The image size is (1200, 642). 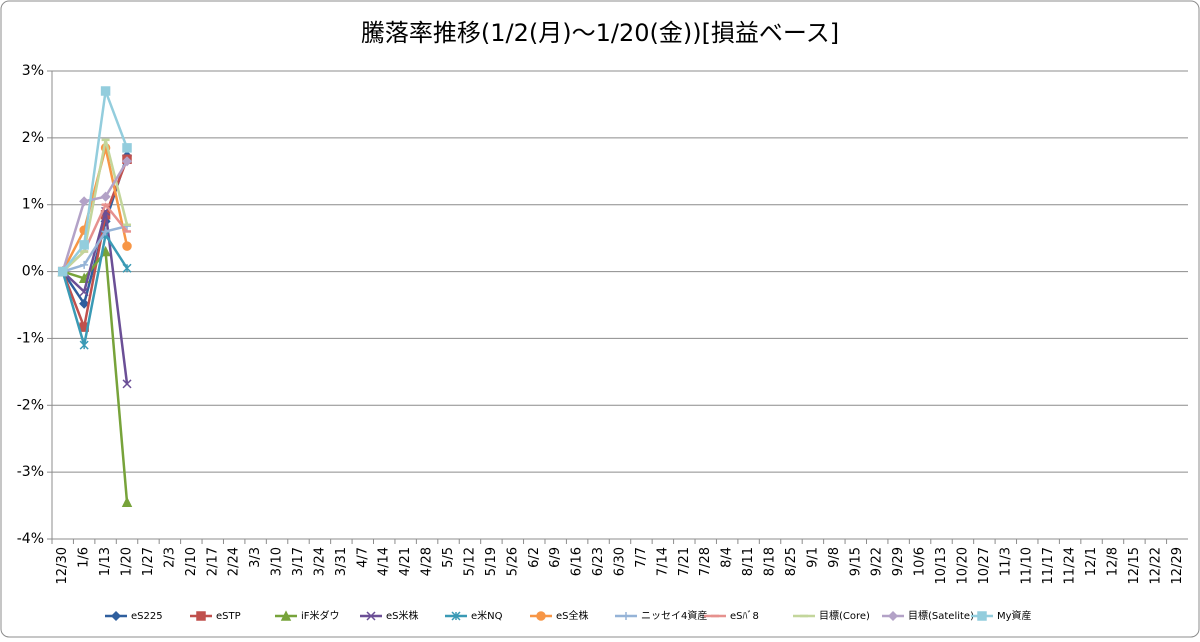 What do you see at coordinates (727, 557) in the screenshot?
I see `x-tick-label: 8/4` at bounding box center [727, 557].